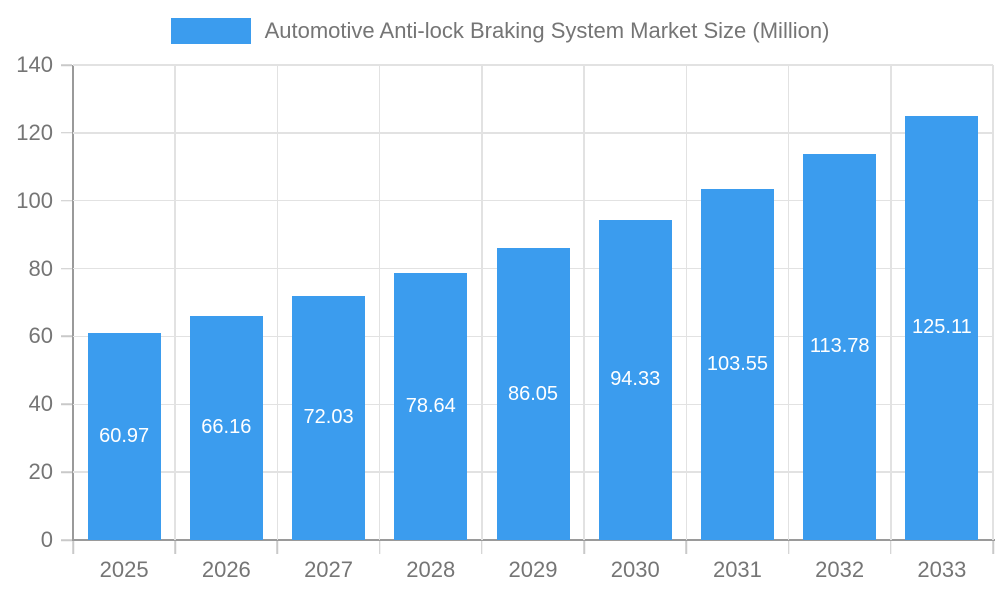 This screenshot has height=600, width=1000. I want to click on bar-value-label: 94.33, so click(635, 379).